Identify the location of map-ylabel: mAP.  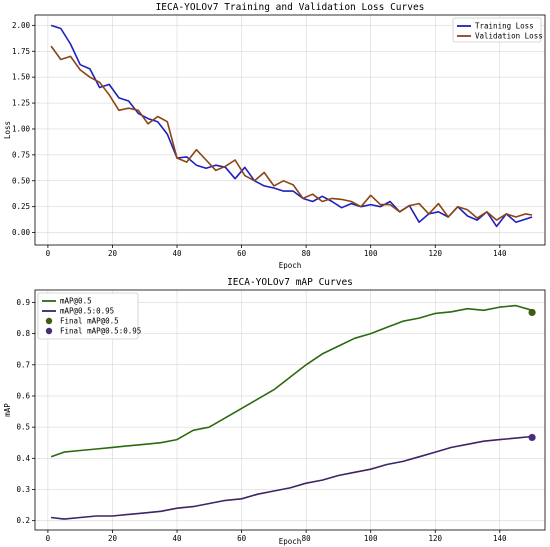
(7, 410).